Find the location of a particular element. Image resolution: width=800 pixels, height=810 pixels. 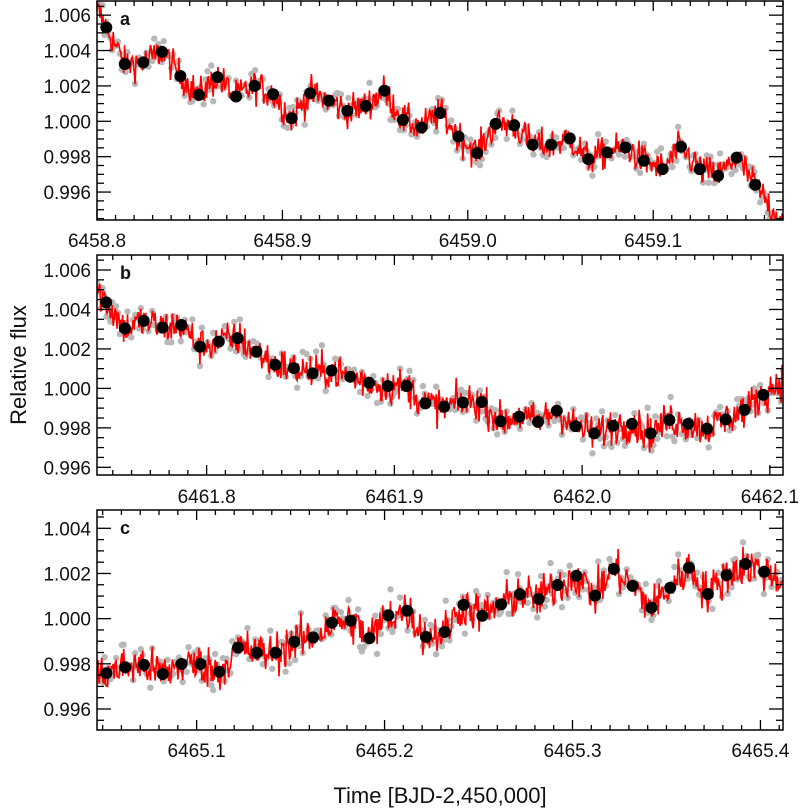

y-tick-label: 0.998 is located at coordinates (67, 665).